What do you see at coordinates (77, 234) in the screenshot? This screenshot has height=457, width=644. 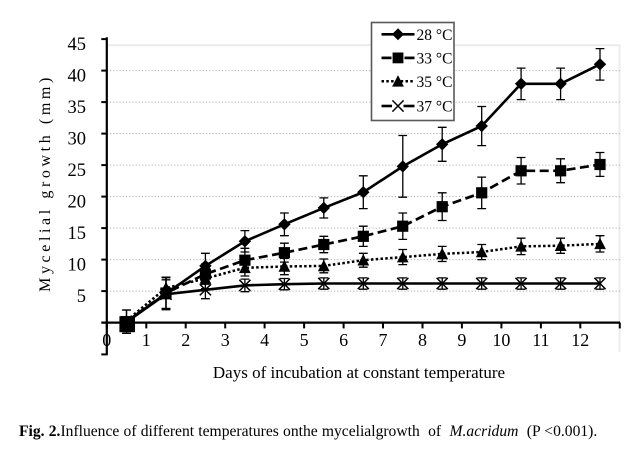 I see `svg-text: 15` at bounding box center [77, 234].